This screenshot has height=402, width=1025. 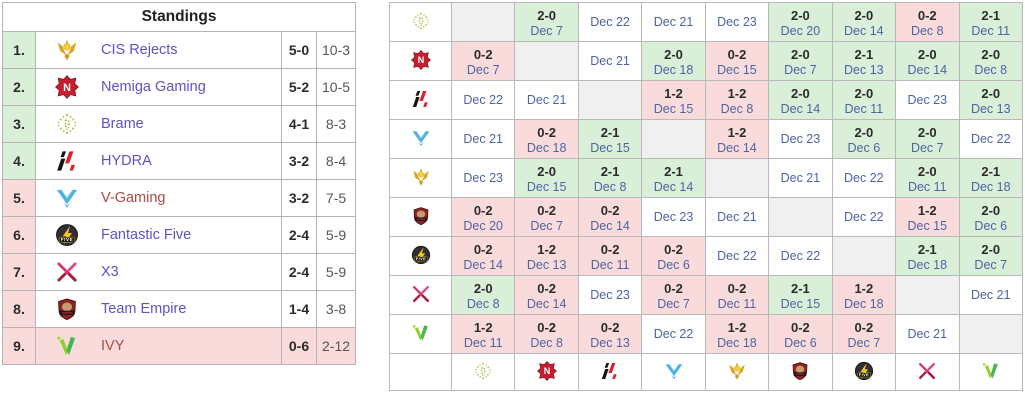 What do you see at coordinates (146, 235) in the screenshot?
I see `team-link: Fantastic Five` at bounding box center [146, 235].